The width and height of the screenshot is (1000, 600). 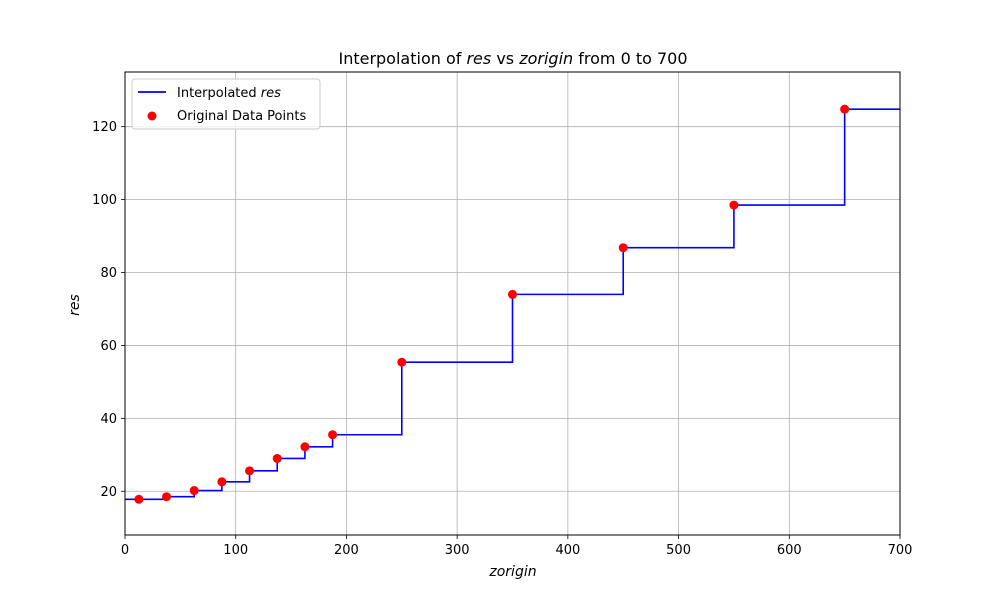 I want to click on legend: Interpolated res Original Data Points, so click(x=226, y=104).